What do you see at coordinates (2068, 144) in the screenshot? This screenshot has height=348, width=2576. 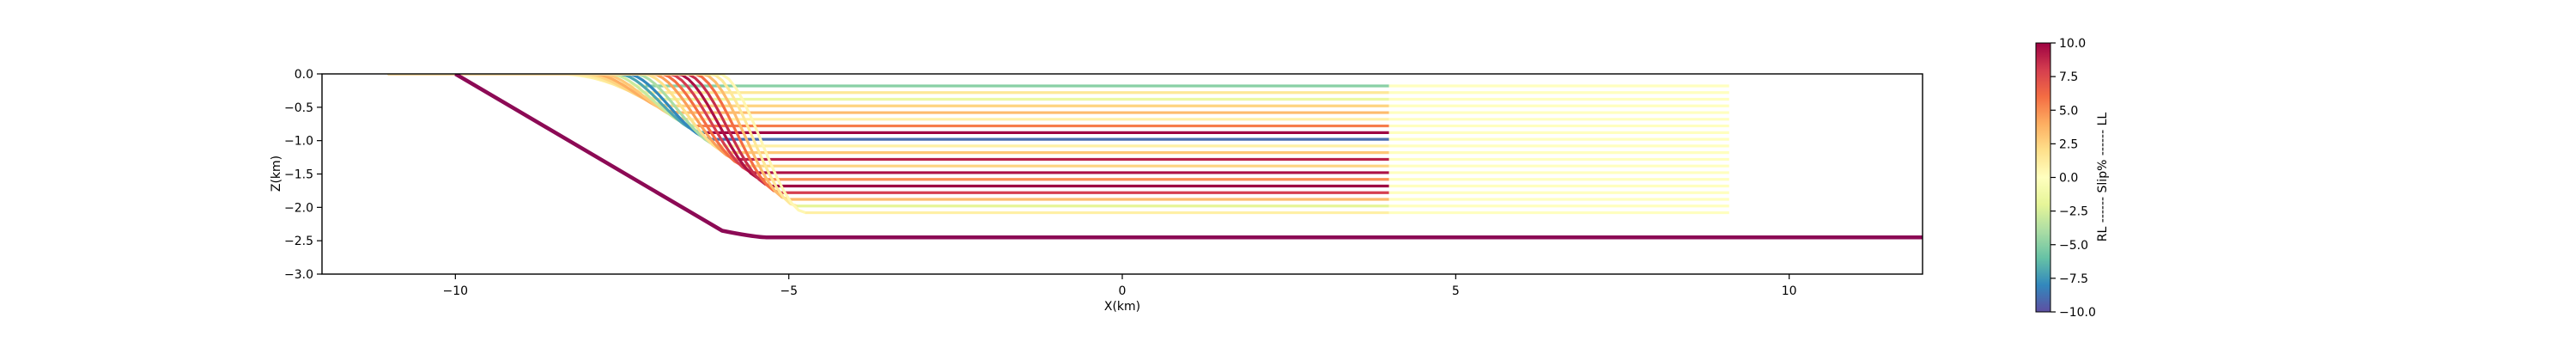 I see `colorbar-tick-label: 2.5` at bounding box center [2068, 144].